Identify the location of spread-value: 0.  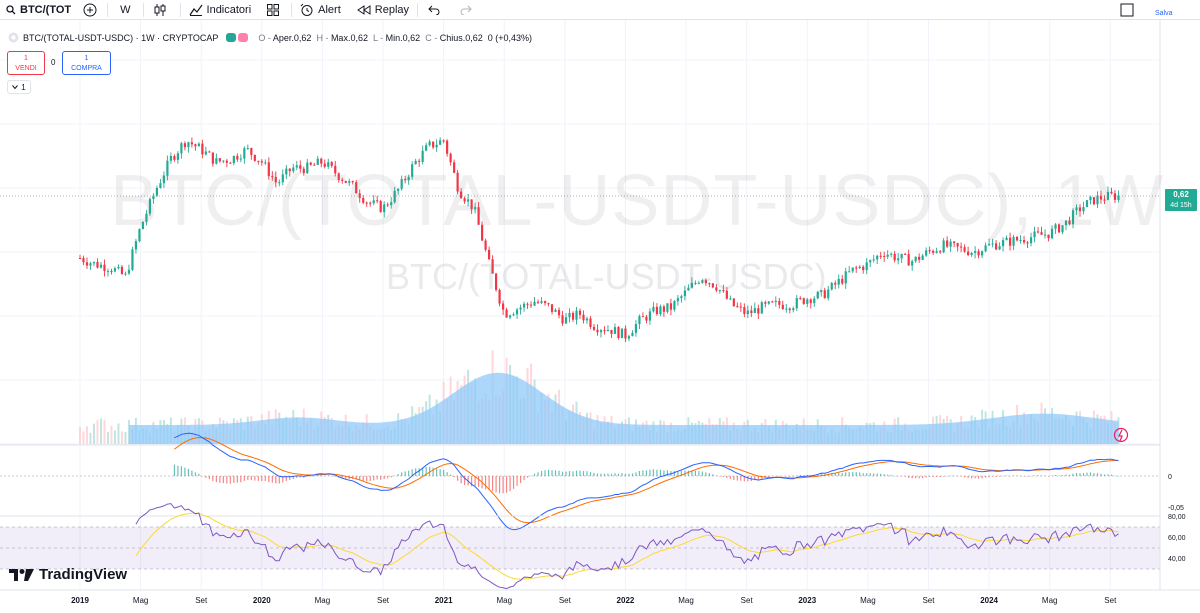
(53, 62).